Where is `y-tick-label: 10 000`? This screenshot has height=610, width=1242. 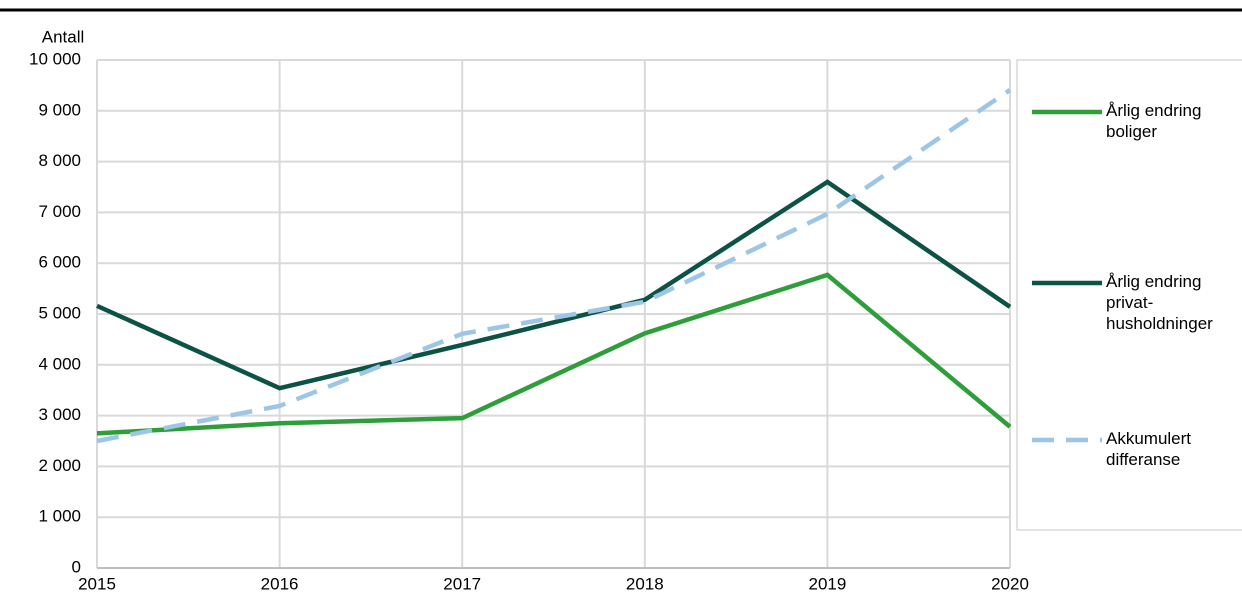
y-tick-label: 10 000 is located at coordinates (55, 58).